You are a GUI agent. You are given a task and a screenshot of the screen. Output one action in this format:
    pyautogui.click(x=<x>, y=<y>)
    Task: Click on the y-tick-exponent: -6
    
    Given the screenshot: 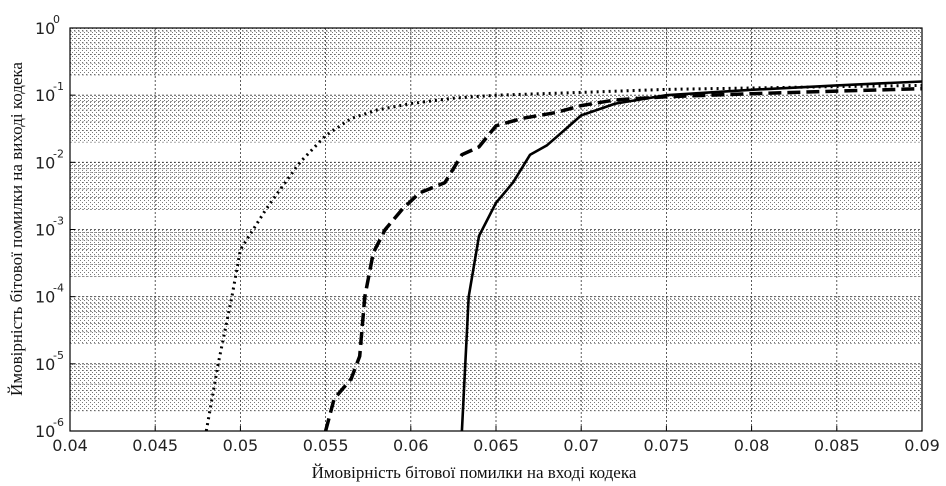 What is the action you would take?
    pyautogui.click(x=58, y=422)
    